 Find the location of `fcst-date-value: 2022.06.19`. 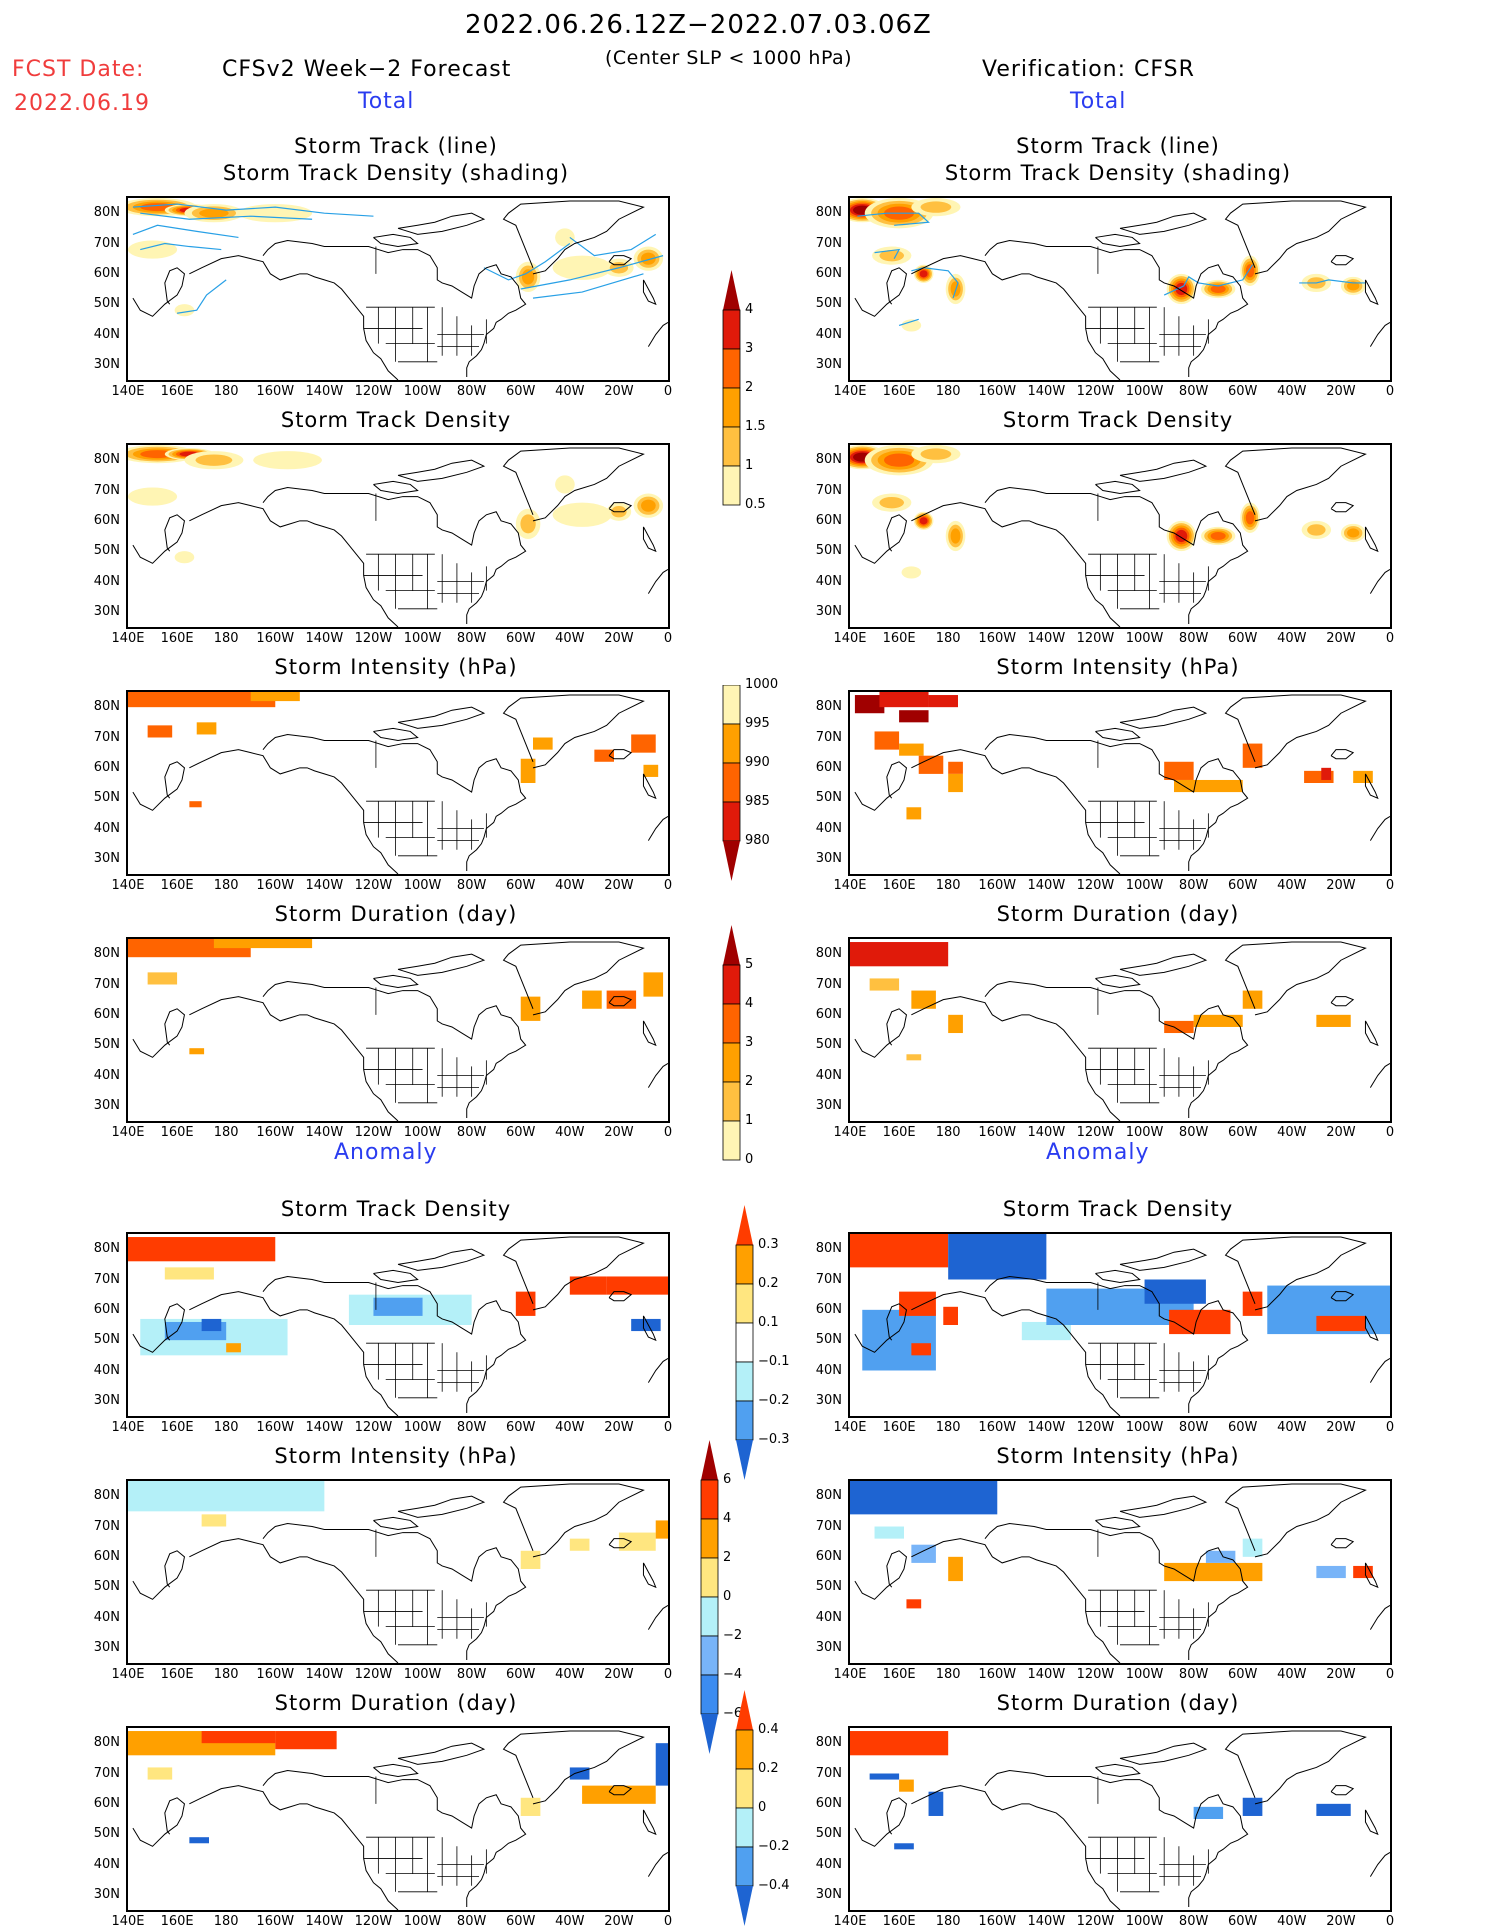

fcst-date-value: 2022.06.19 is located at coordinates (82, 103).